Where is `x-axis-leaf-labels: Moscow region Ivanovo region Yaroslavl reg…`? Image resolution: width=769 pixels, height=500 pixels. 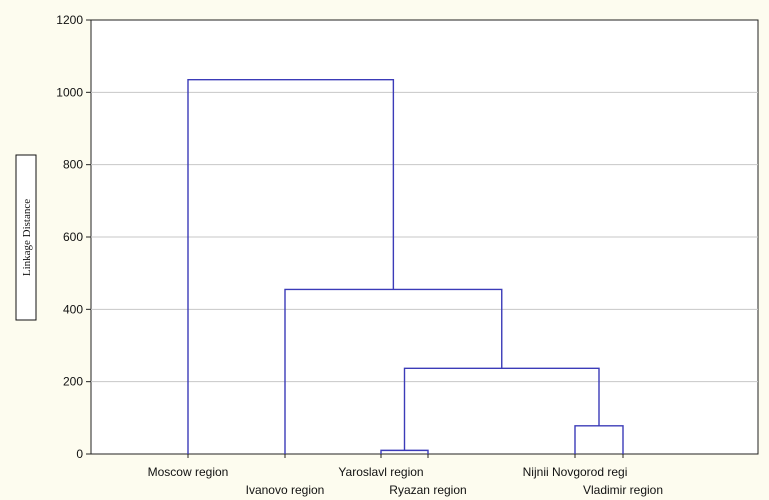 x-axis-leaf-labels: Moscow region Ivanovo region Yaroslavl reg… is located at coordinates (405, 475).